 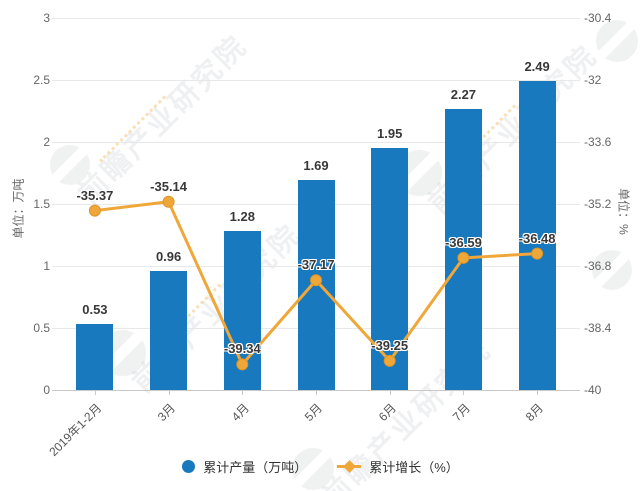 I want to click on bar-8月, so click(x=537, y=235).